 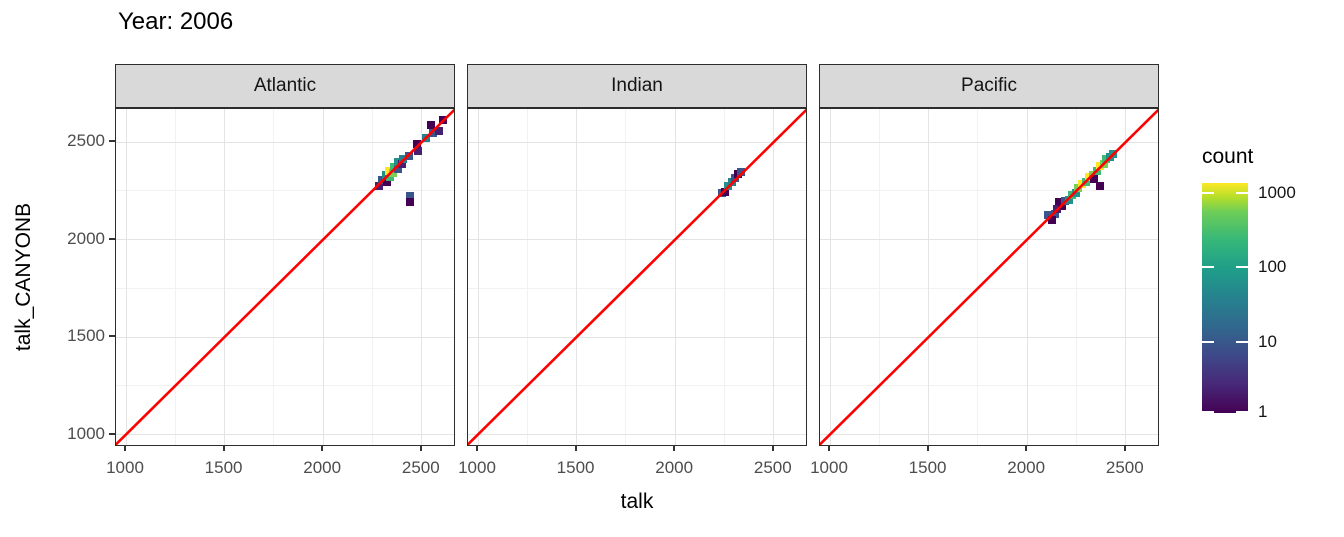 I want to click on y-tick-label: 1500, so click(x=86, y=335).